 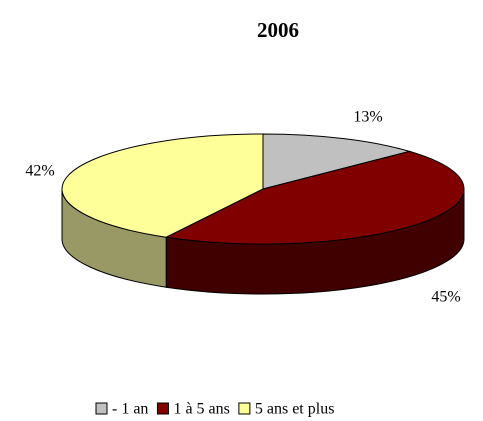 What do you see at coordinates (367, 117) in the screenshot?
I see `data-label: 13%` at bounding box center [367, 117].